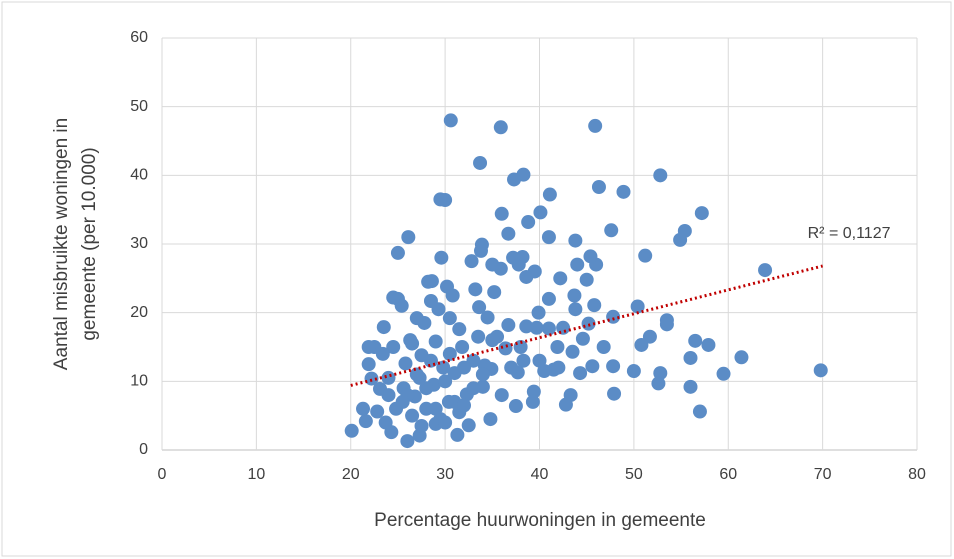 The width and height of the screenshot is (954, 559). Describe the element at coordinates (823, 474) in the screenshot. I see `x-tick-label: 70` at that location.